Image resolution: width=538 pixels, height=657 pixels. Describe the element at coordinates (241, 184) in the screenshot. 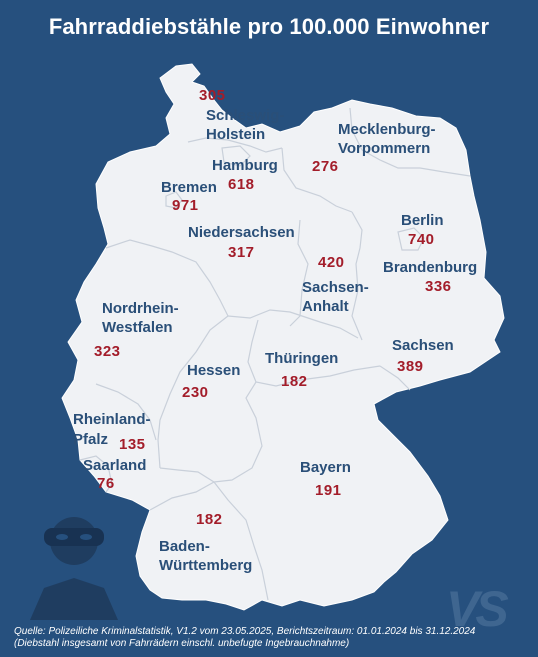

I see `value-hamburg: 618` at that location.